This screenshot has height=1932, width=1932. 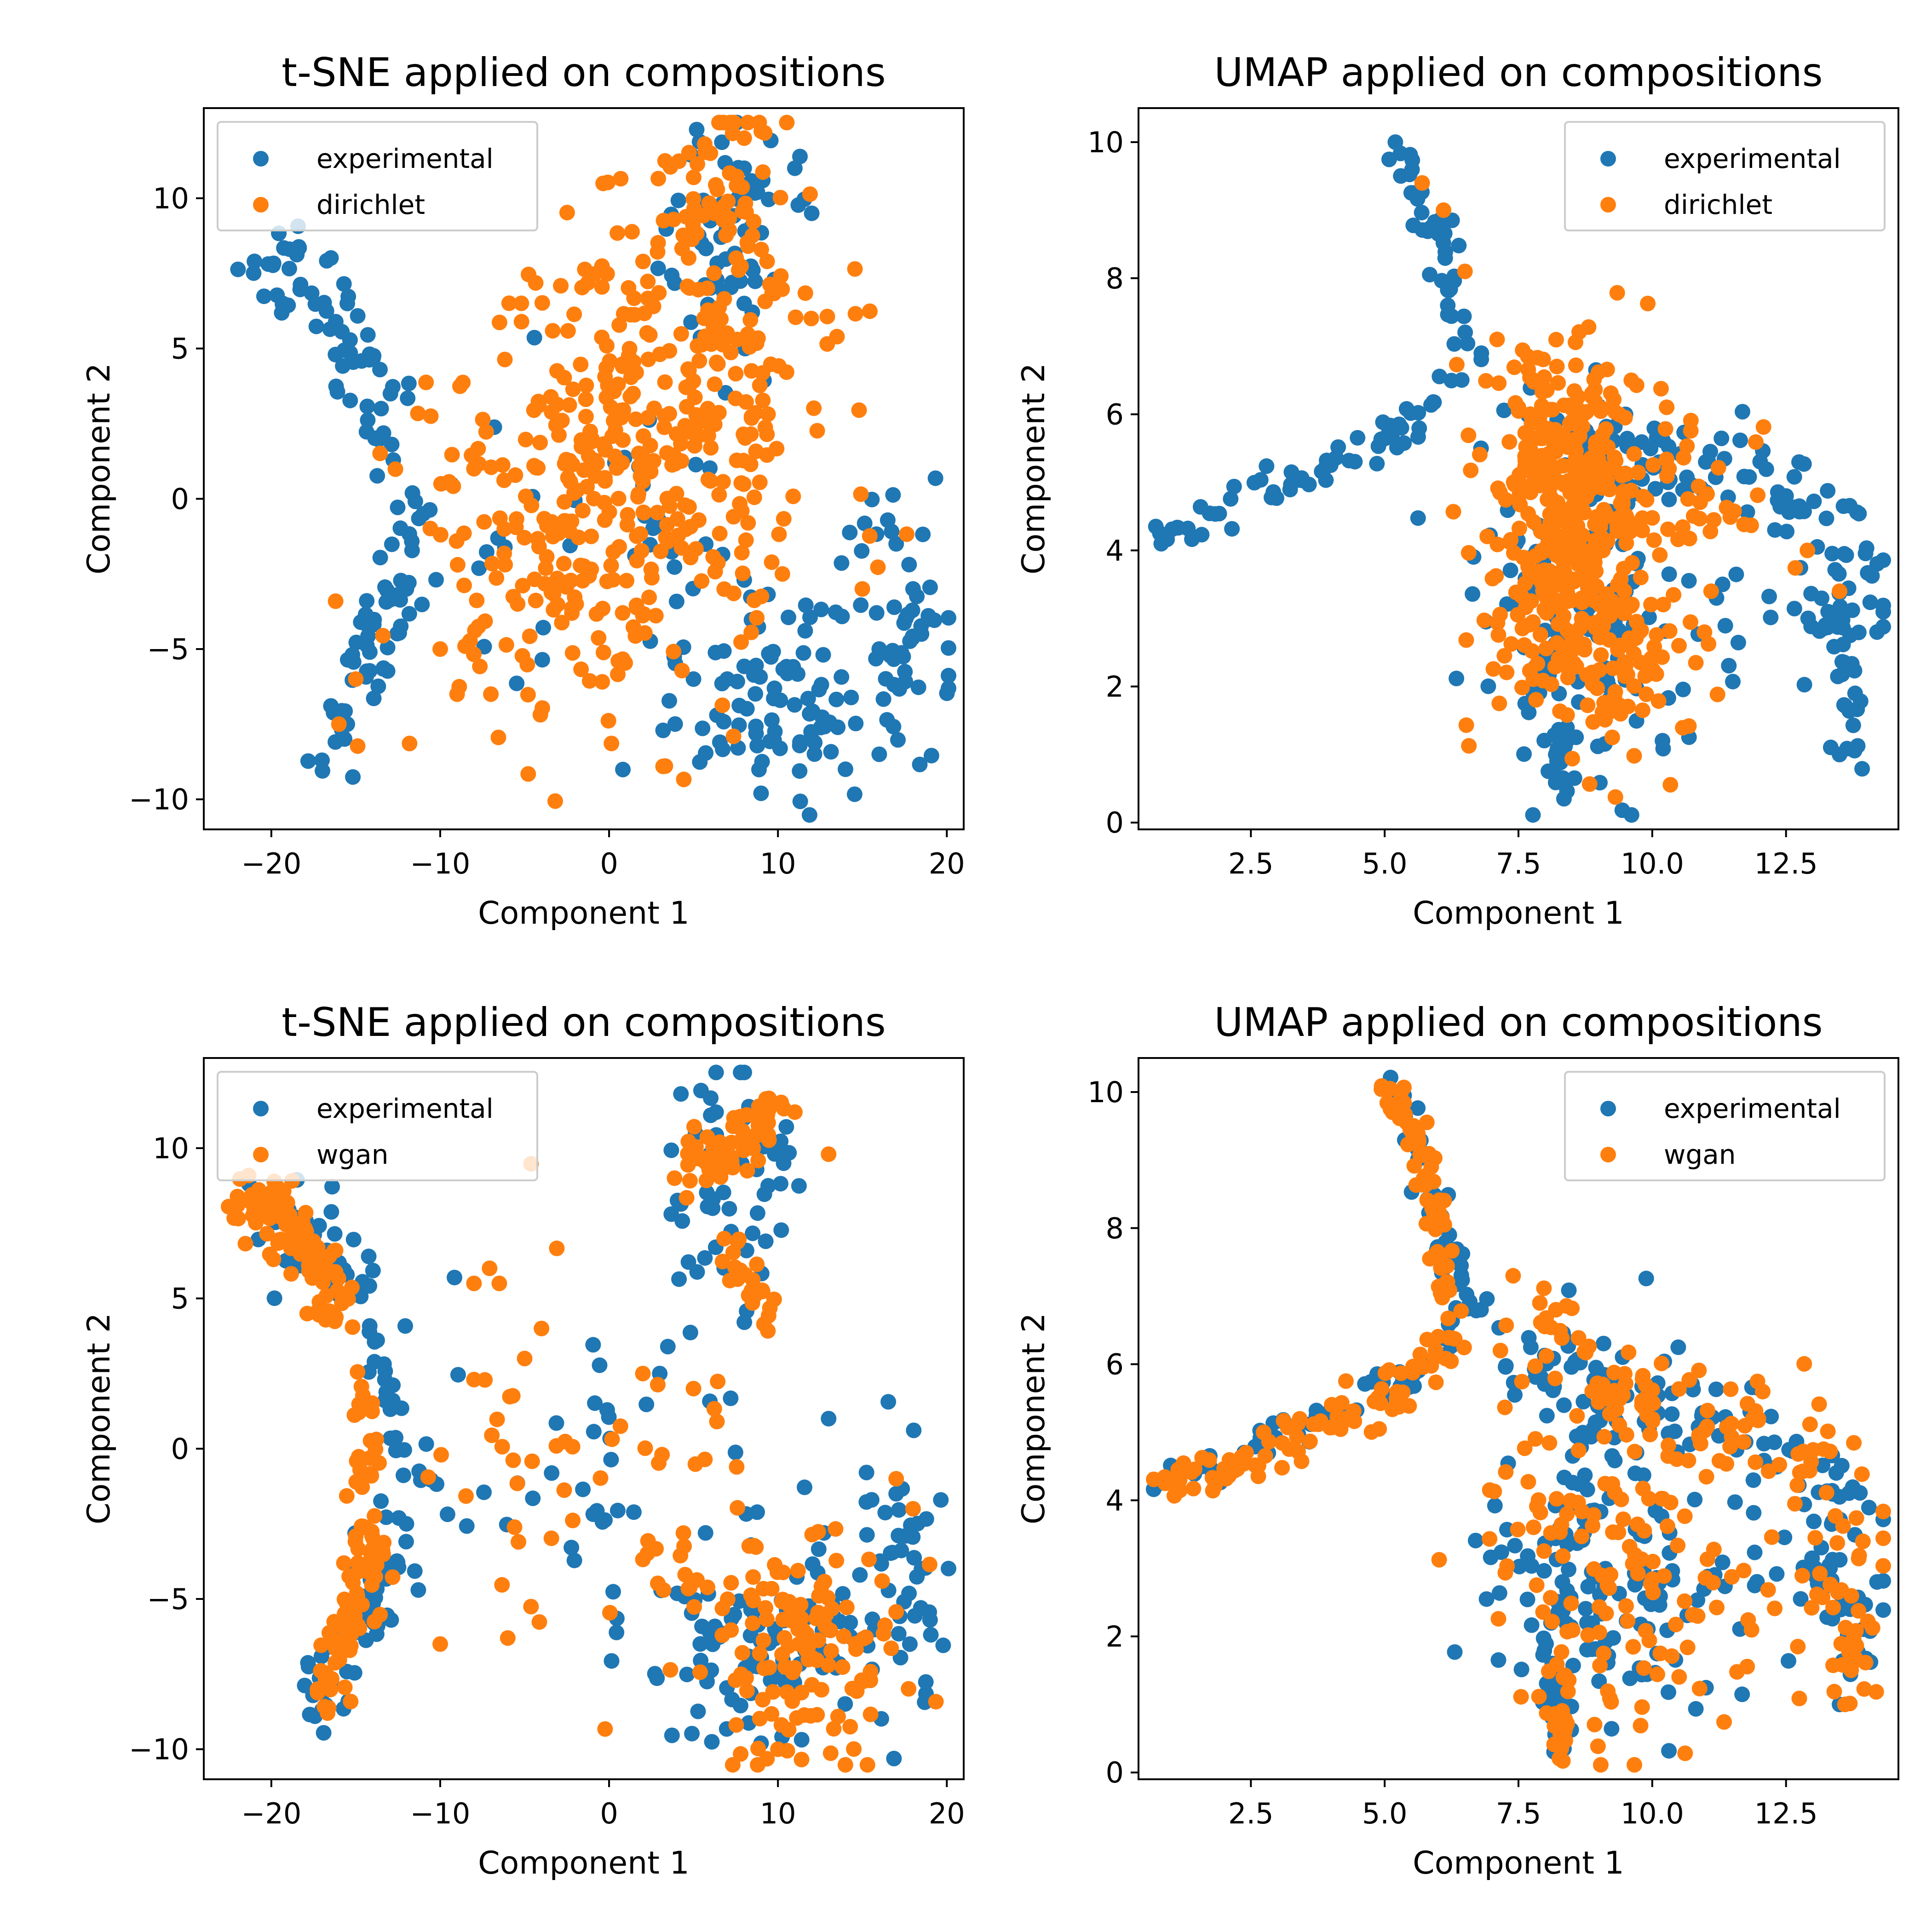 What do you see at coordinates (261, 1108) in the screenshot?
I see `legend-marker-experimental` at bounding box center [261, 1108].